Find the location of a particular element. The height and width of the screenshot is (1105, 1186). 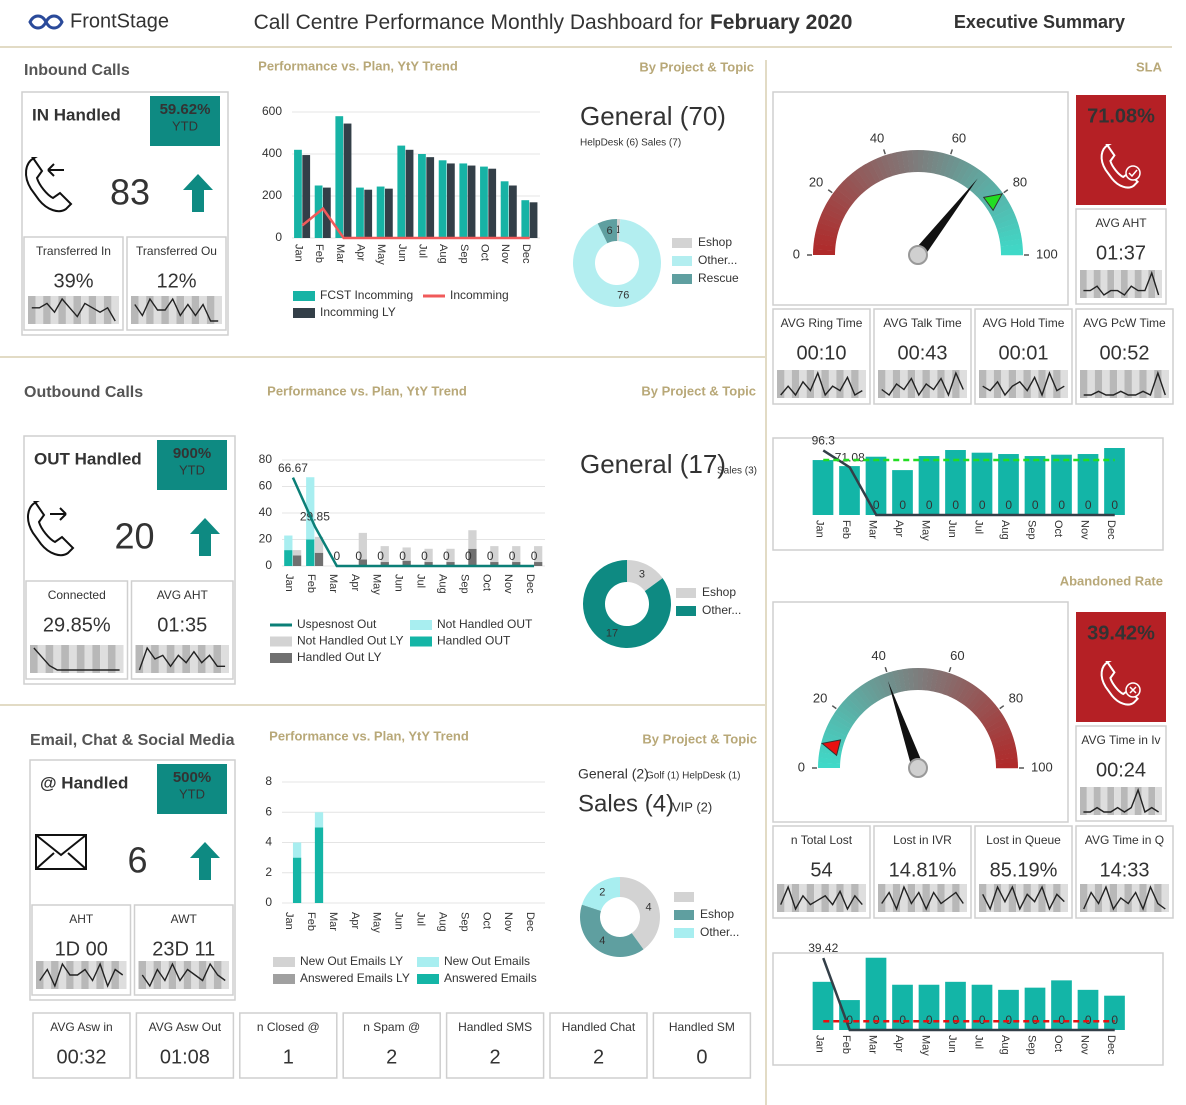

x-tick-label: Apr is located at coordinates (355, 920).